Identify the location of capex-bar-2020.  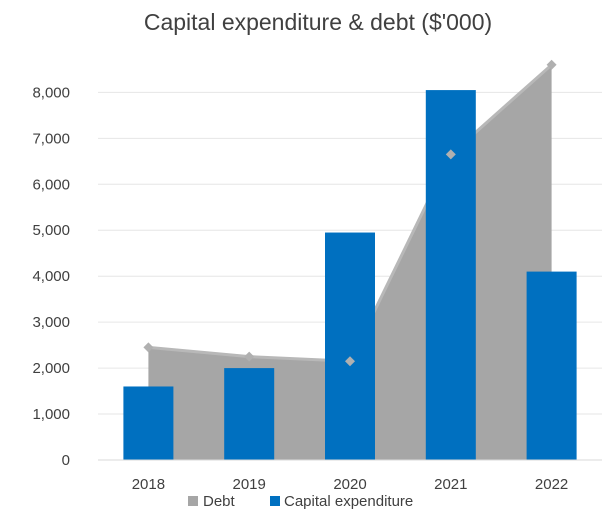
(350, 346).